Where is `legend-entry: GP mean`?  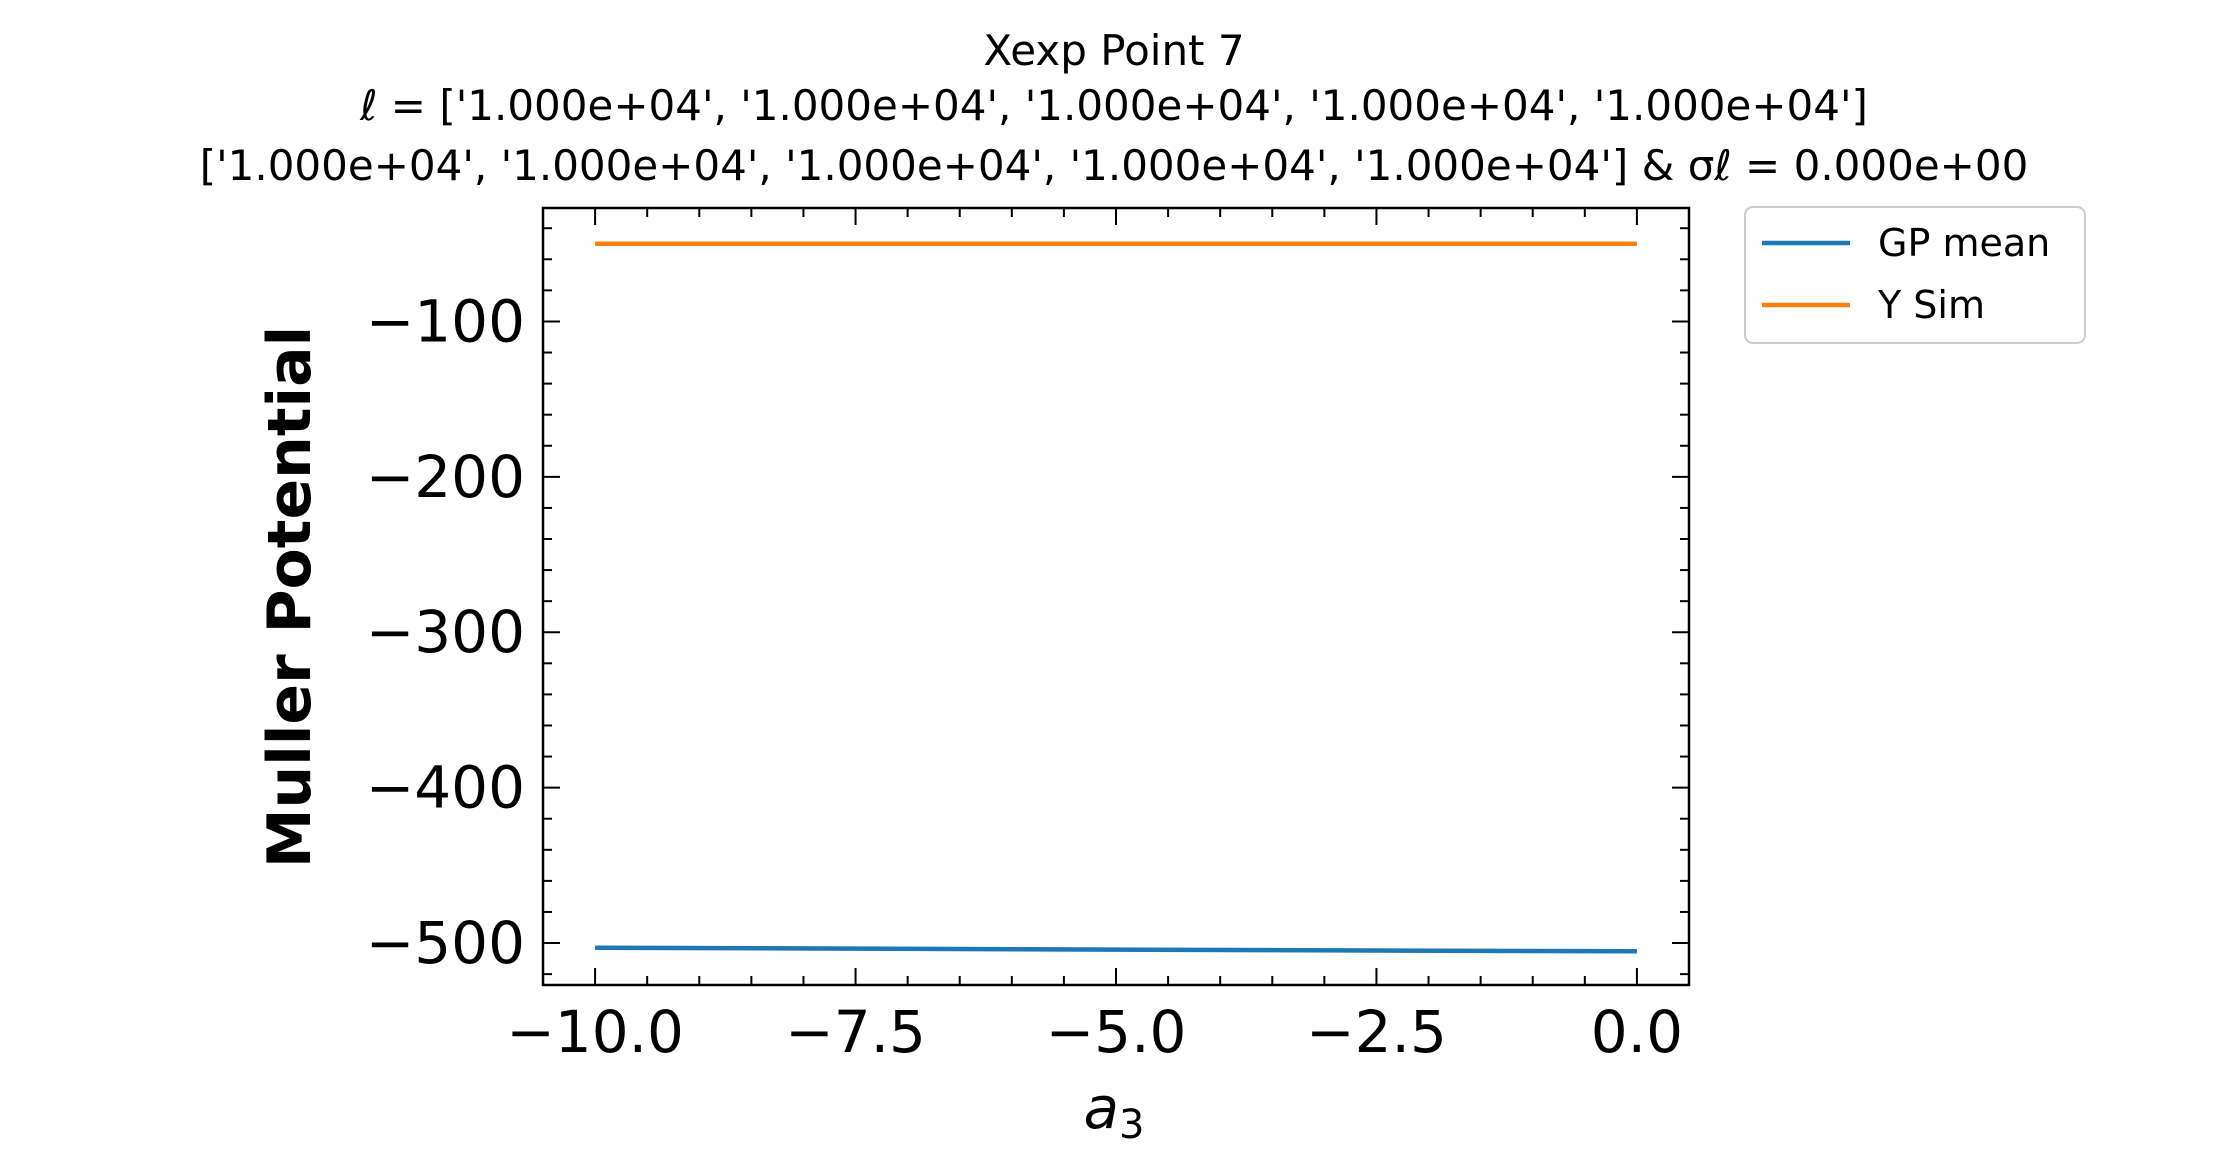
legend-entry: GP mean is located at coordinates (1964, 243).